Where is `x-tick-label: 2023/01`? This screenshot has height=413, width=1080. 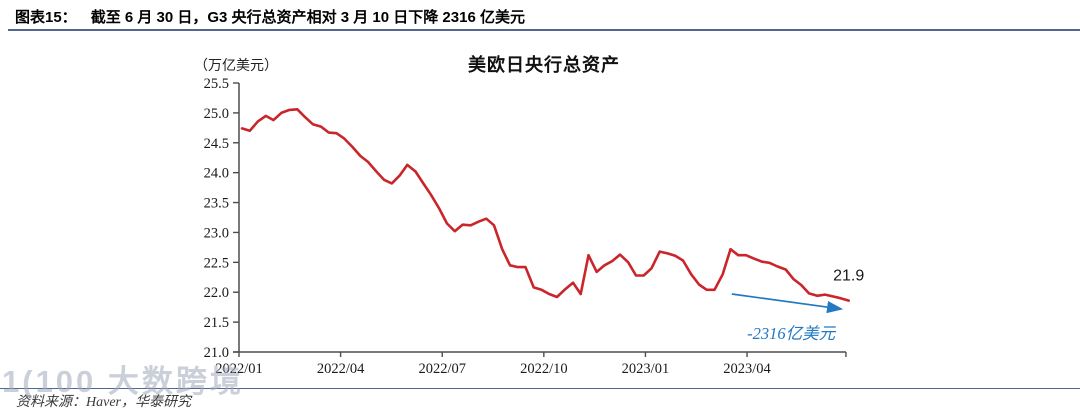
x-tick-label: 2023/01 is located at coordinates (646, 369).